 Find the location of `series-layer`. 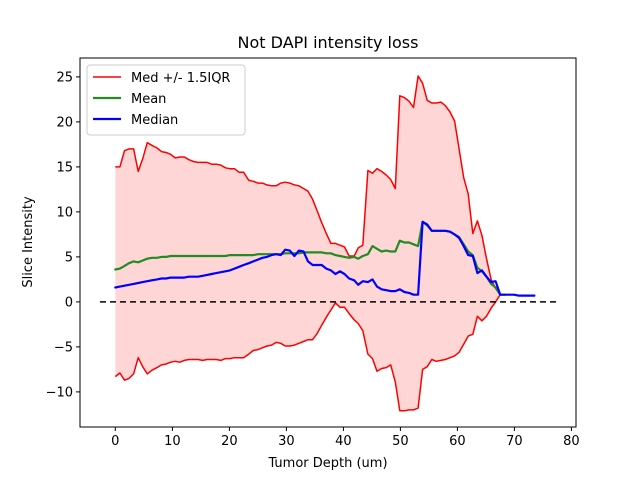

series-layer is located at coordinates (325, 258).